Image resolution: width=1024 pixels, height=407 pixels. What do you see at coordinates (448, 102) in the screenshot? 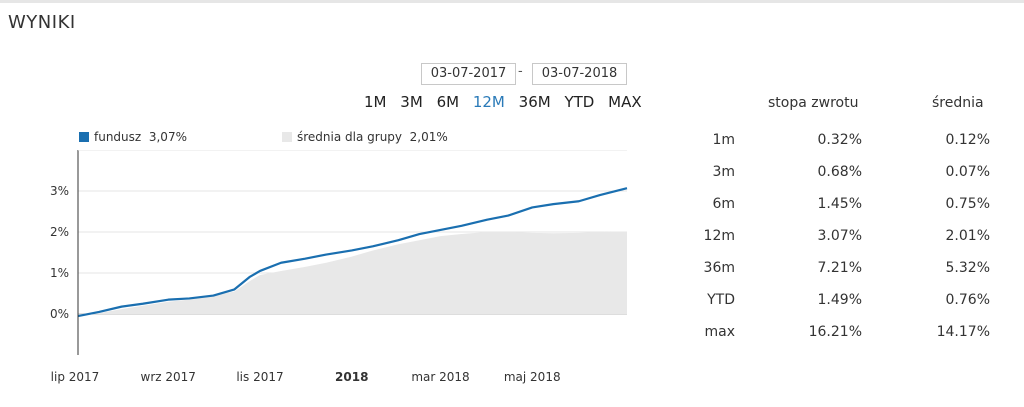
I see `period-6m-button: 6M` at bounding box center [448, 102].